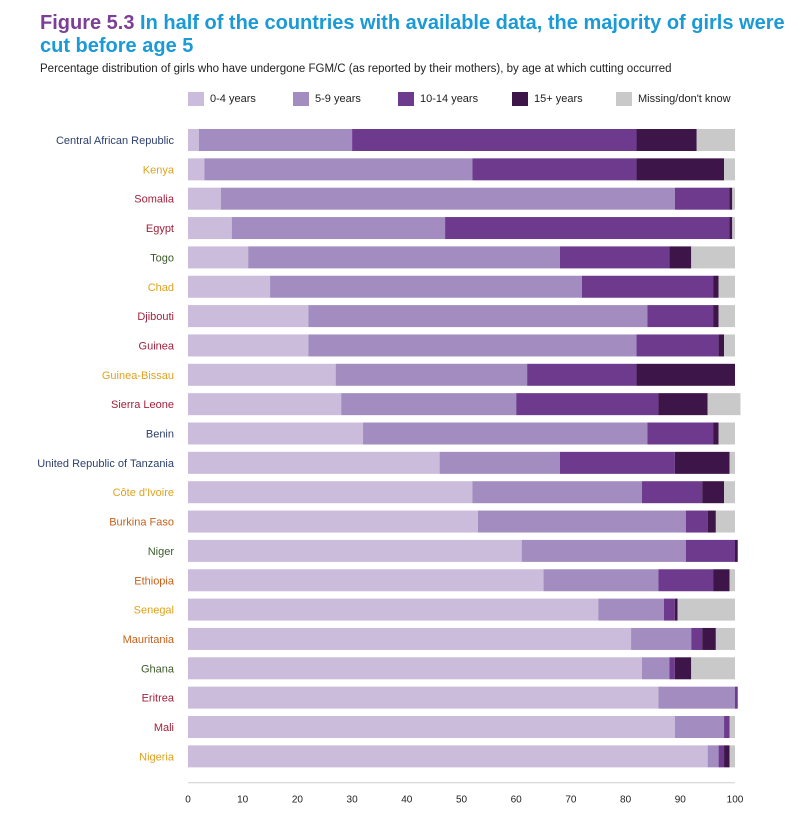  What do you see at coordinates (143, 493) in the screenshot?
I see `category-label: Côte d'Ivoire` at bounding box center [143, 493].